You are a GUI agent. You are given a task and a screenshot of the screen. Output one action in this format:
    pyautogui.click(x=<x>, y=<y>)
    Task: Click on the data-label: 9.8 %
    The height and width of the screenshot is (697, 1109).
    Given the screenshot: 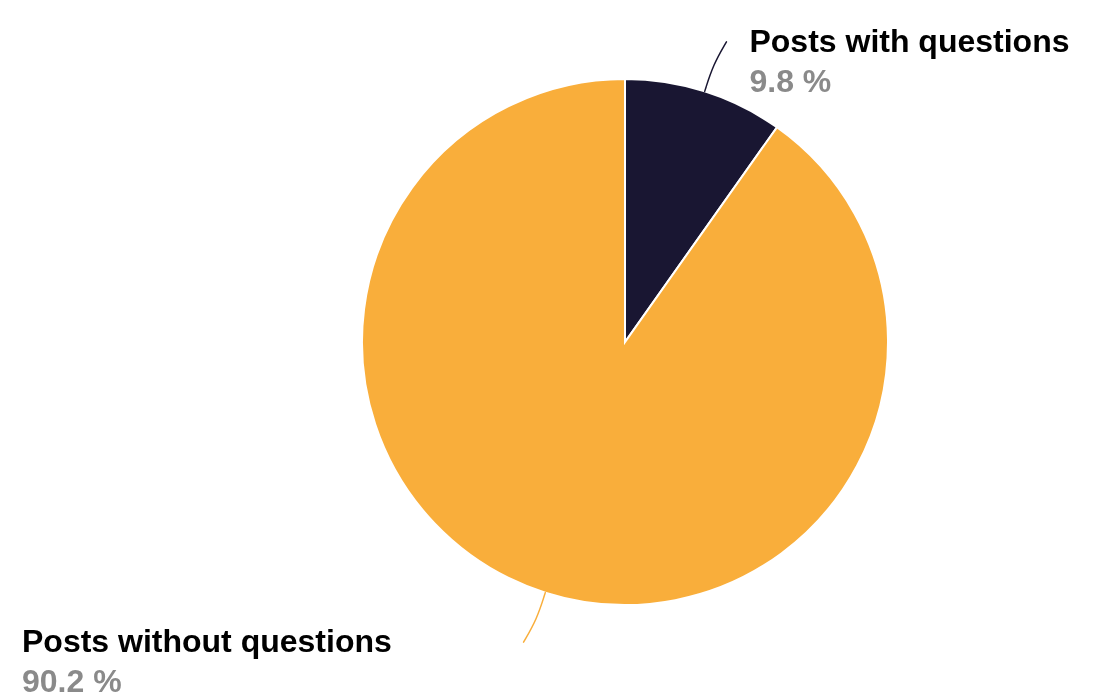 What is the action you would take?
    pyautogui.click(x=790, y=80)
    